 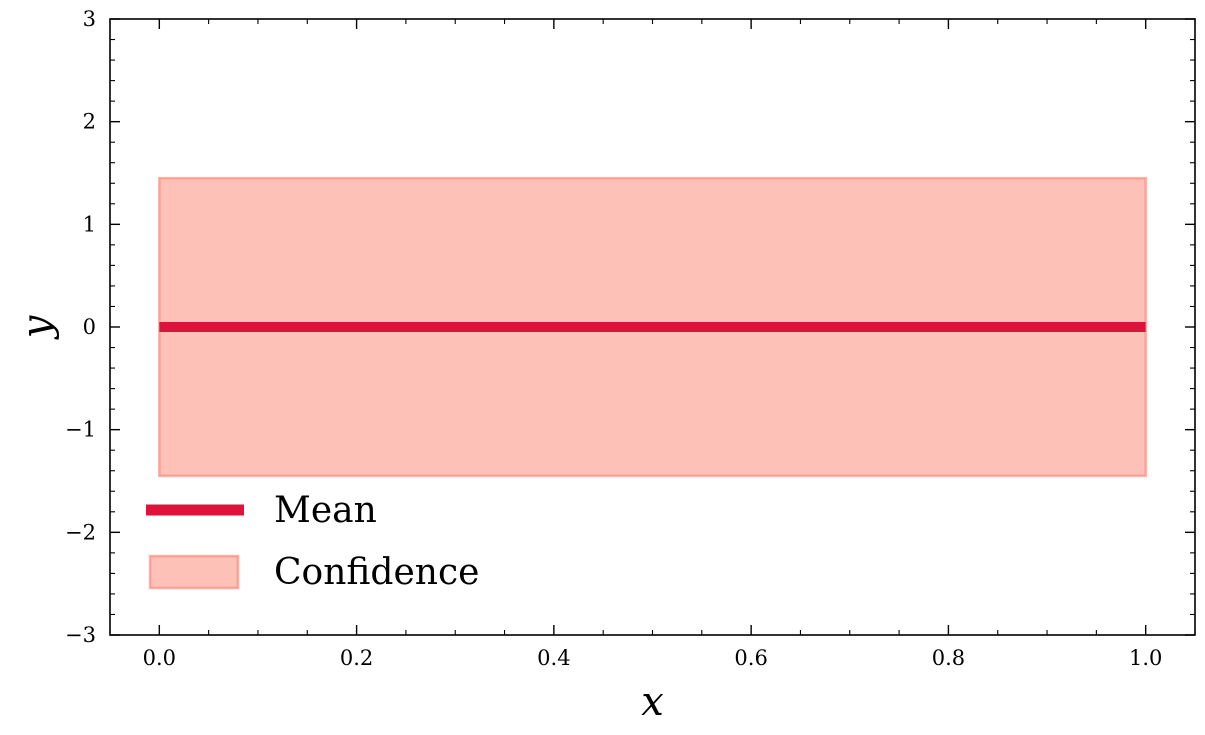 I want to click on y-tick-label: 3, so click(x=89, y=19).